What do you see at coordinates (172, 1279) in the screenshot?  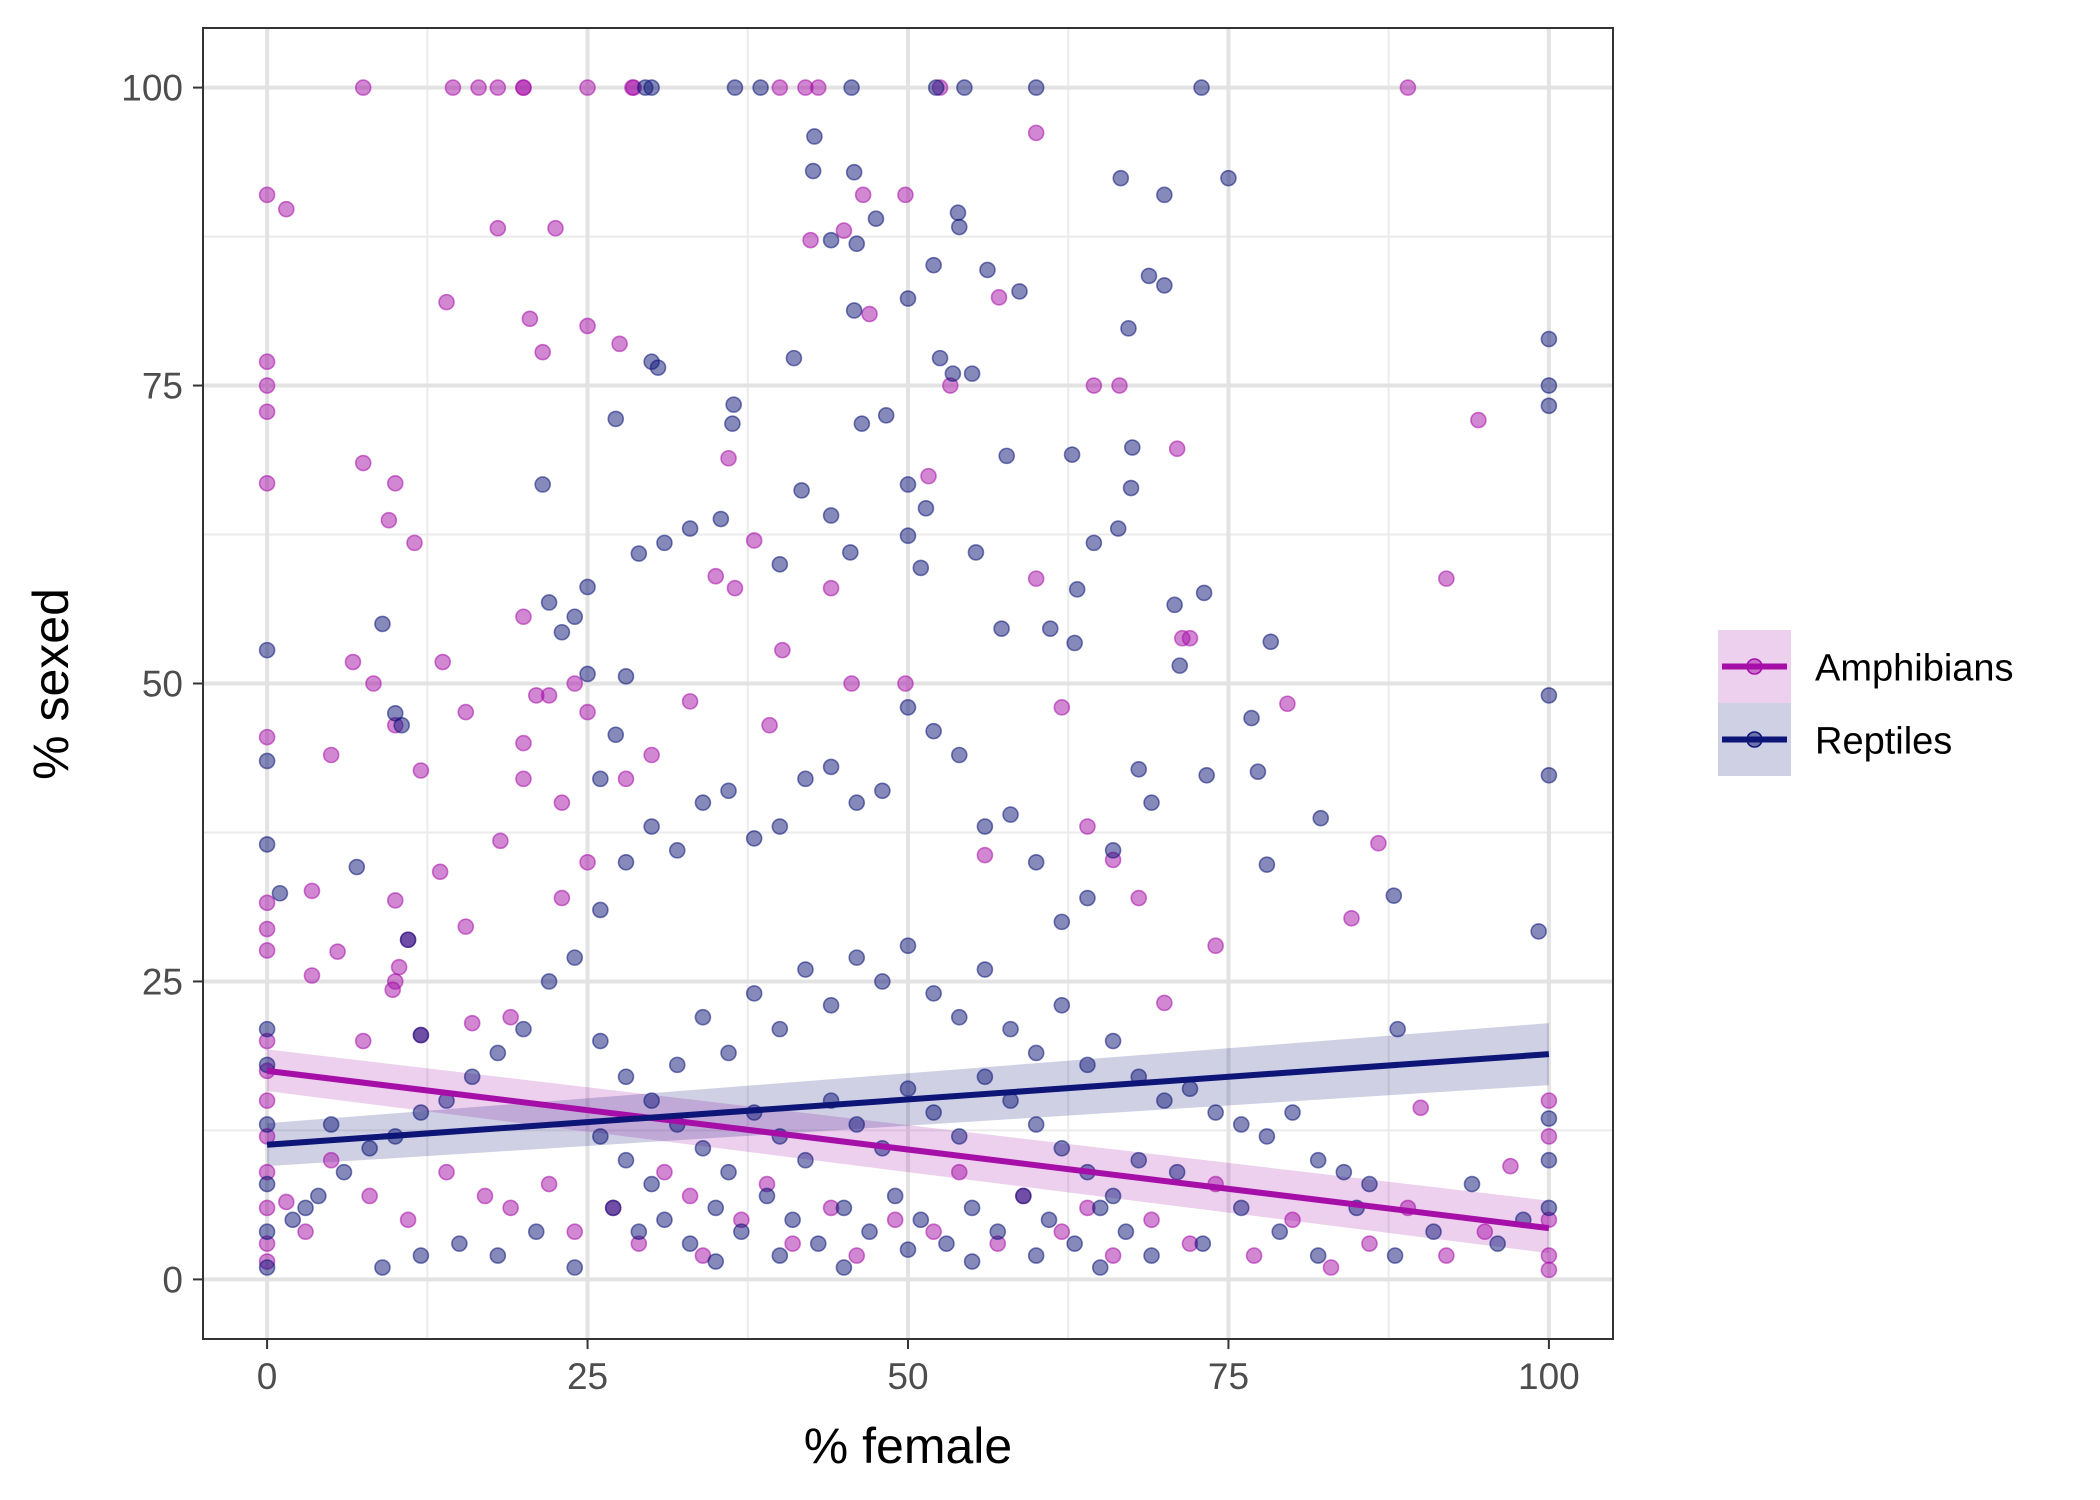 I see `y-tick-label: 0` at bounding box center [172, 1279].